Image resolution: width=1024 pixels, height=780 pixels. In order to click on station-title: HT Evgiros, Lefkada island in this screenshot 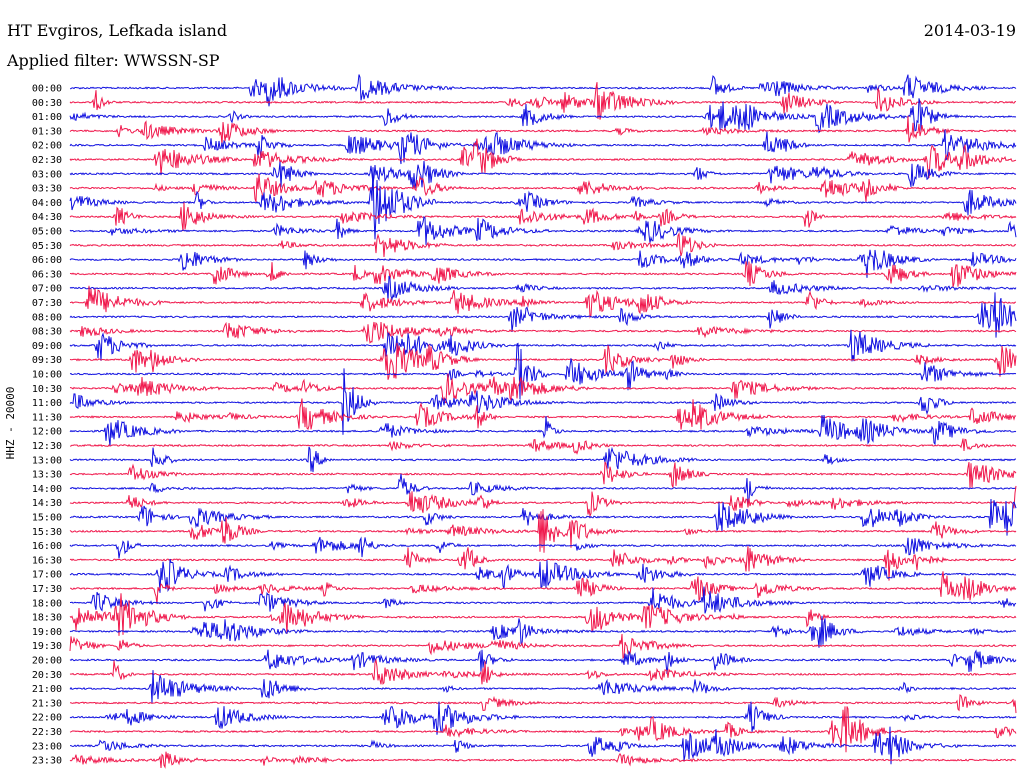, I will do `click(117, 30)`.